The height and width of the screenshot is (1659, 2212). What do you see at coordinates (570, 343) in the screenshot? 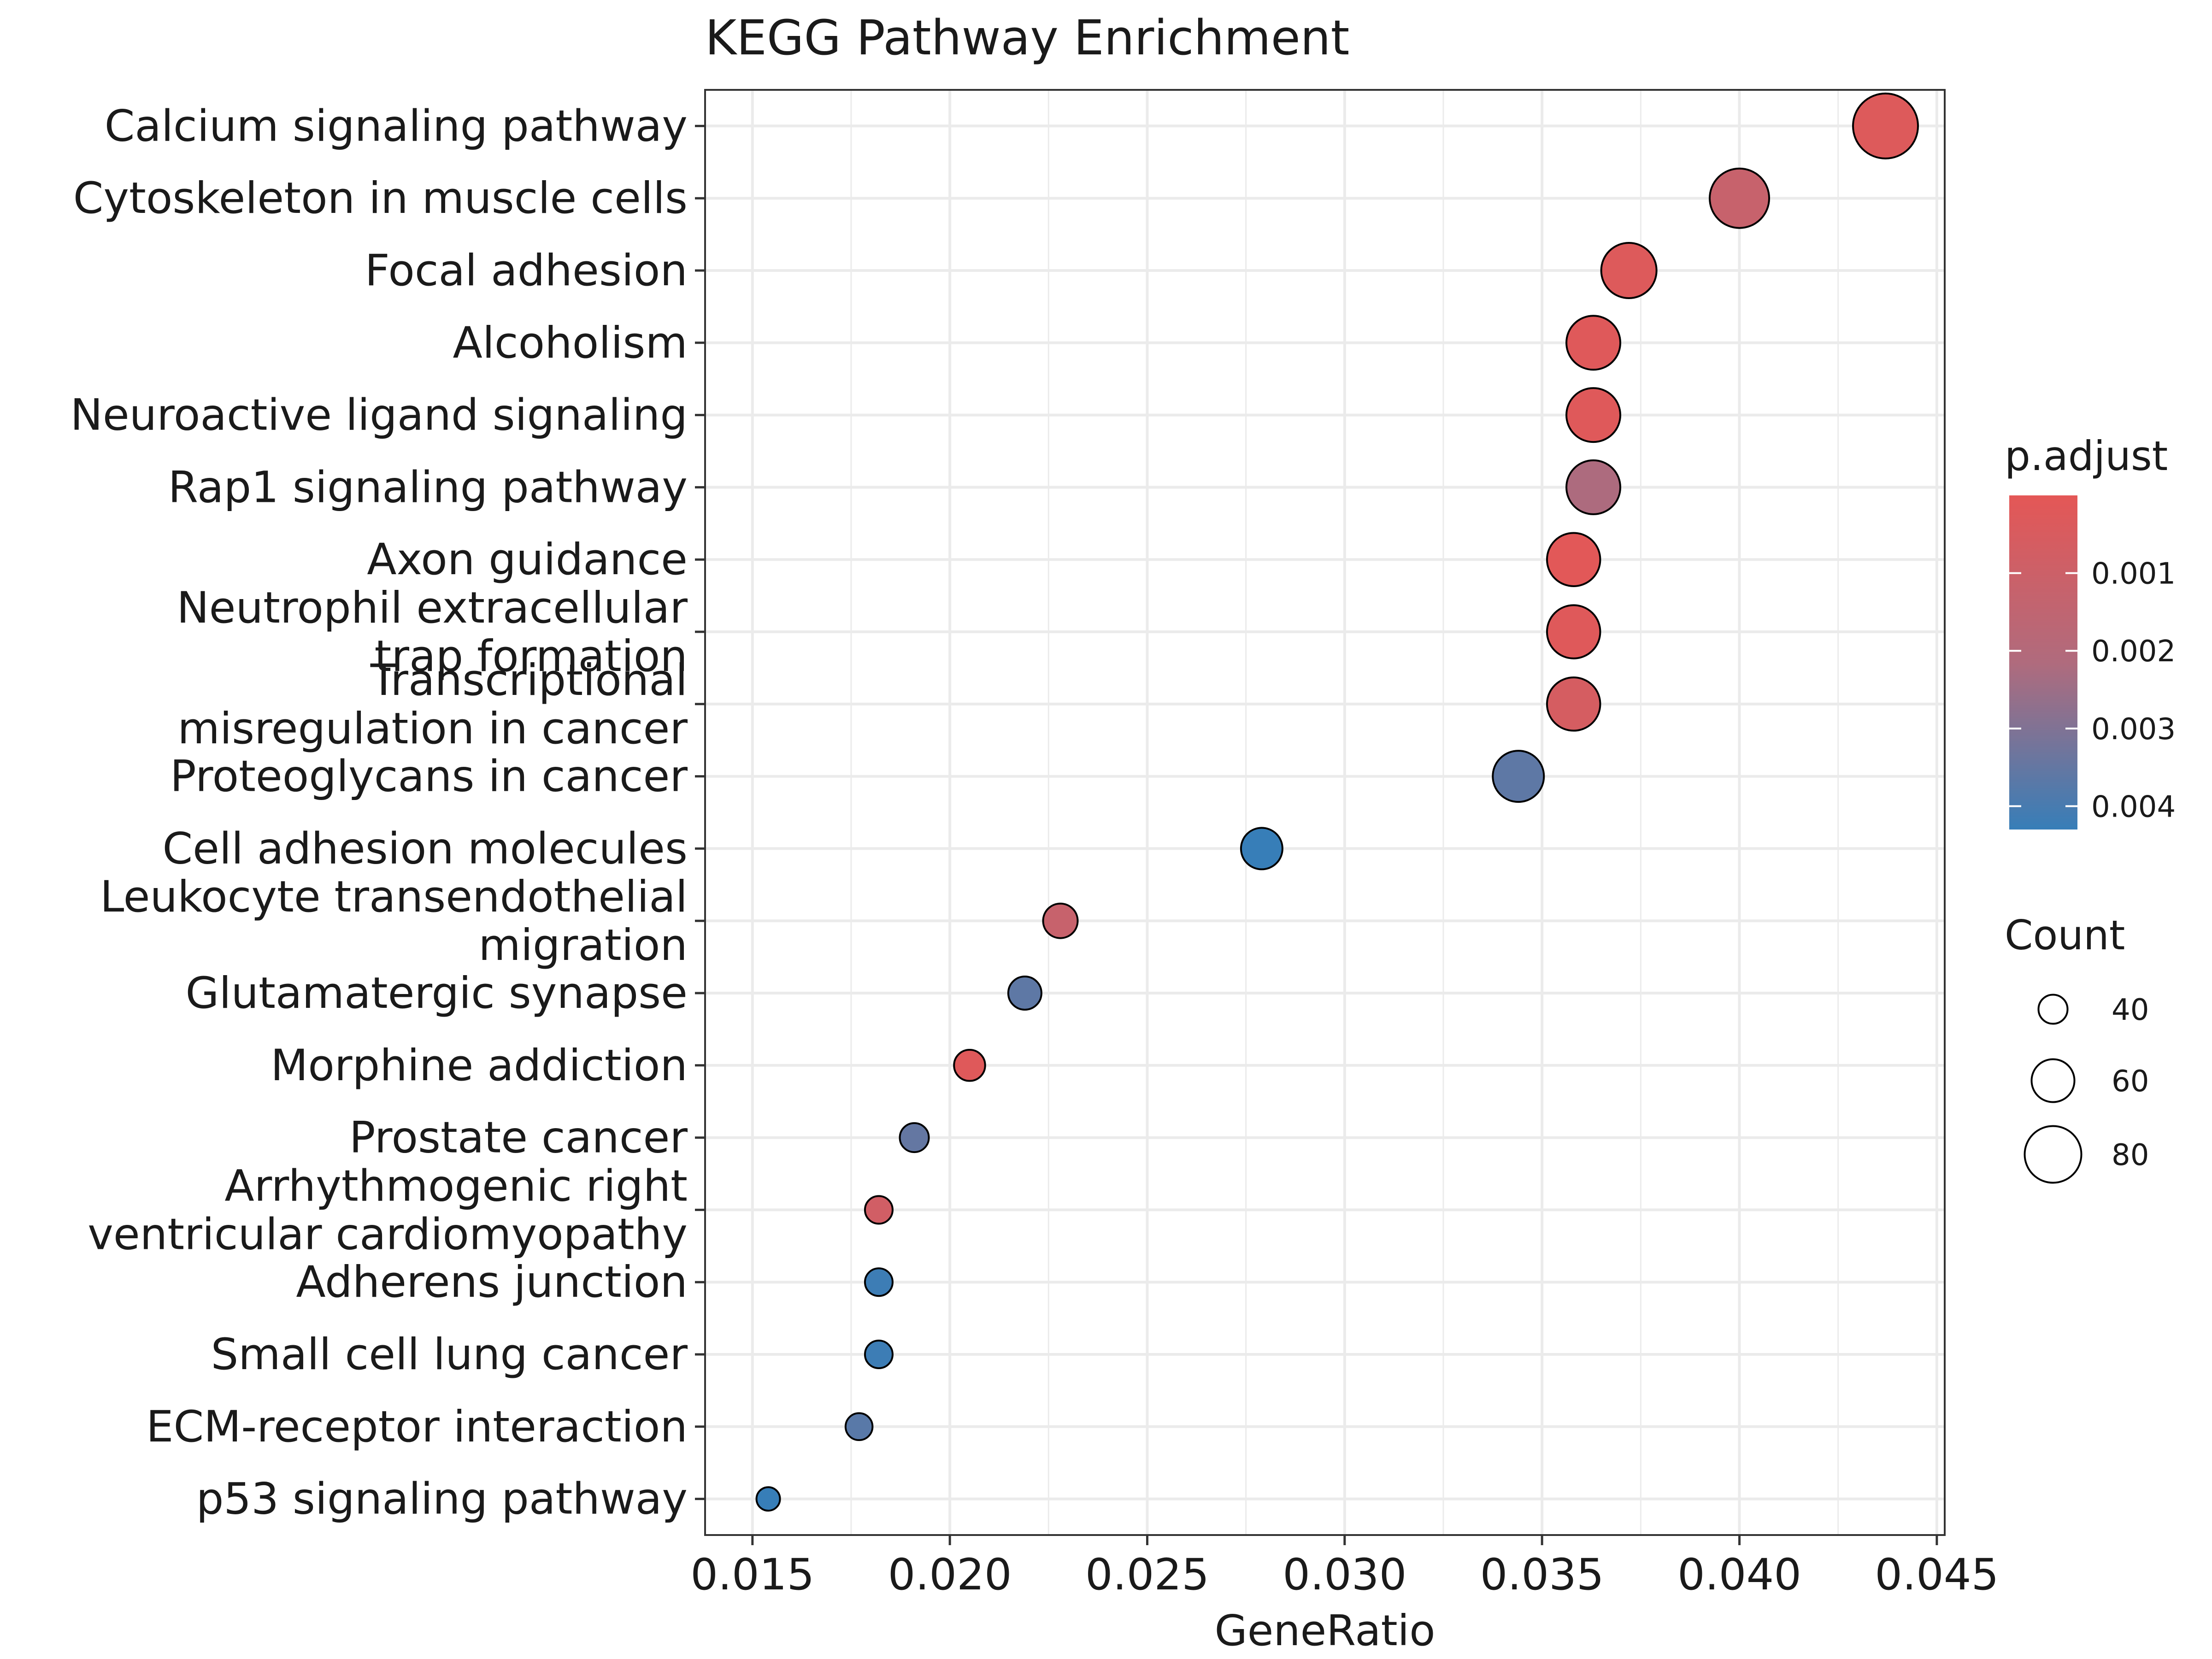
I see `y-tick-label: Alcoholism` at bounding box center [570, 343].